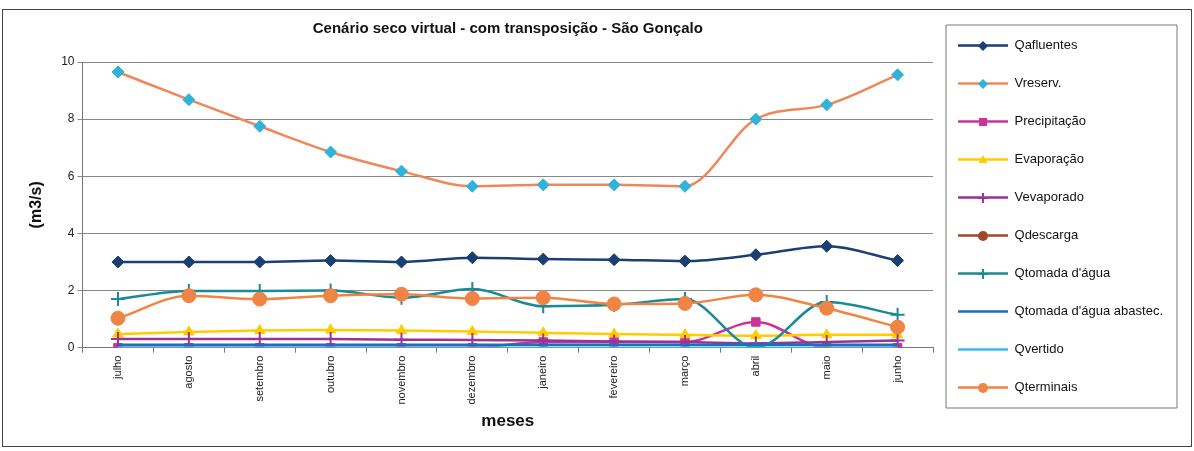 The image size is (1194, 451). I want to click on x-tick-label: outubro, so click(329, 374).